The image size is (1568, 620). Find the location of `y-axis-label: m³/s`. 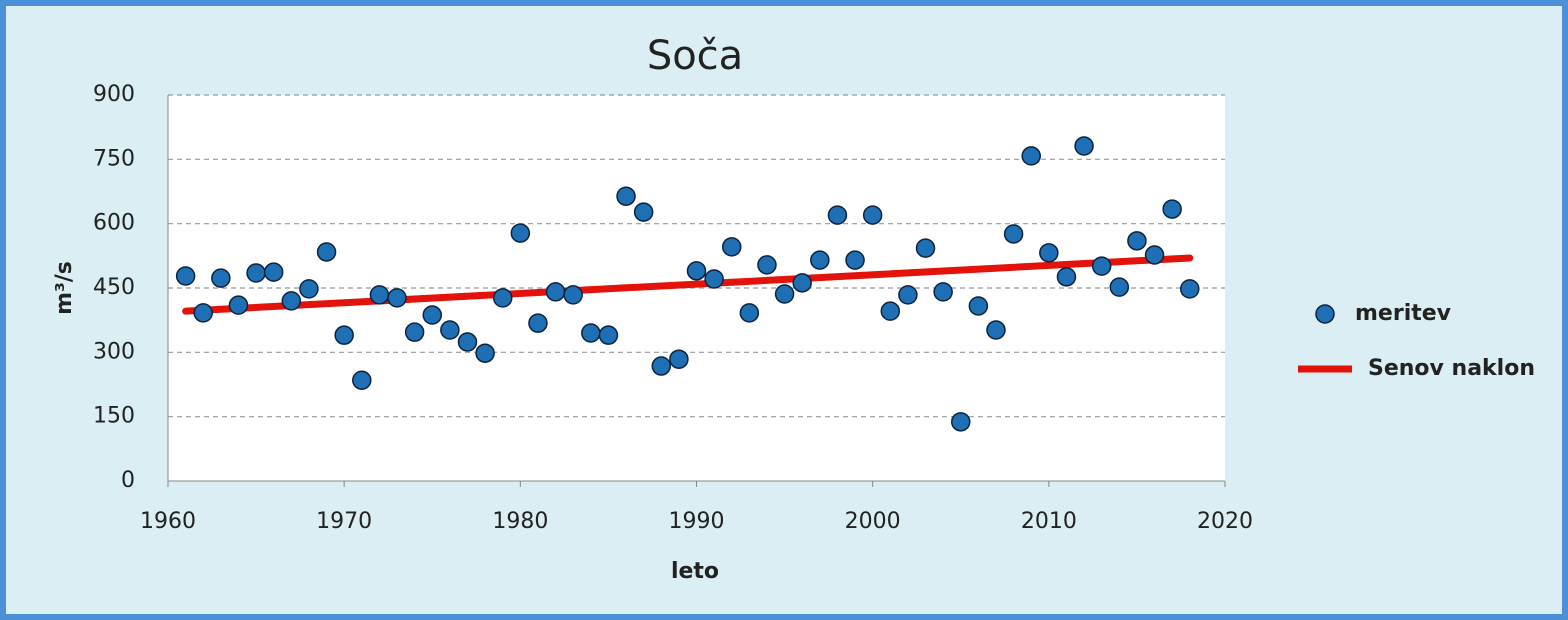

y-axis-label: m³/s is located at coordinates (64, 288).